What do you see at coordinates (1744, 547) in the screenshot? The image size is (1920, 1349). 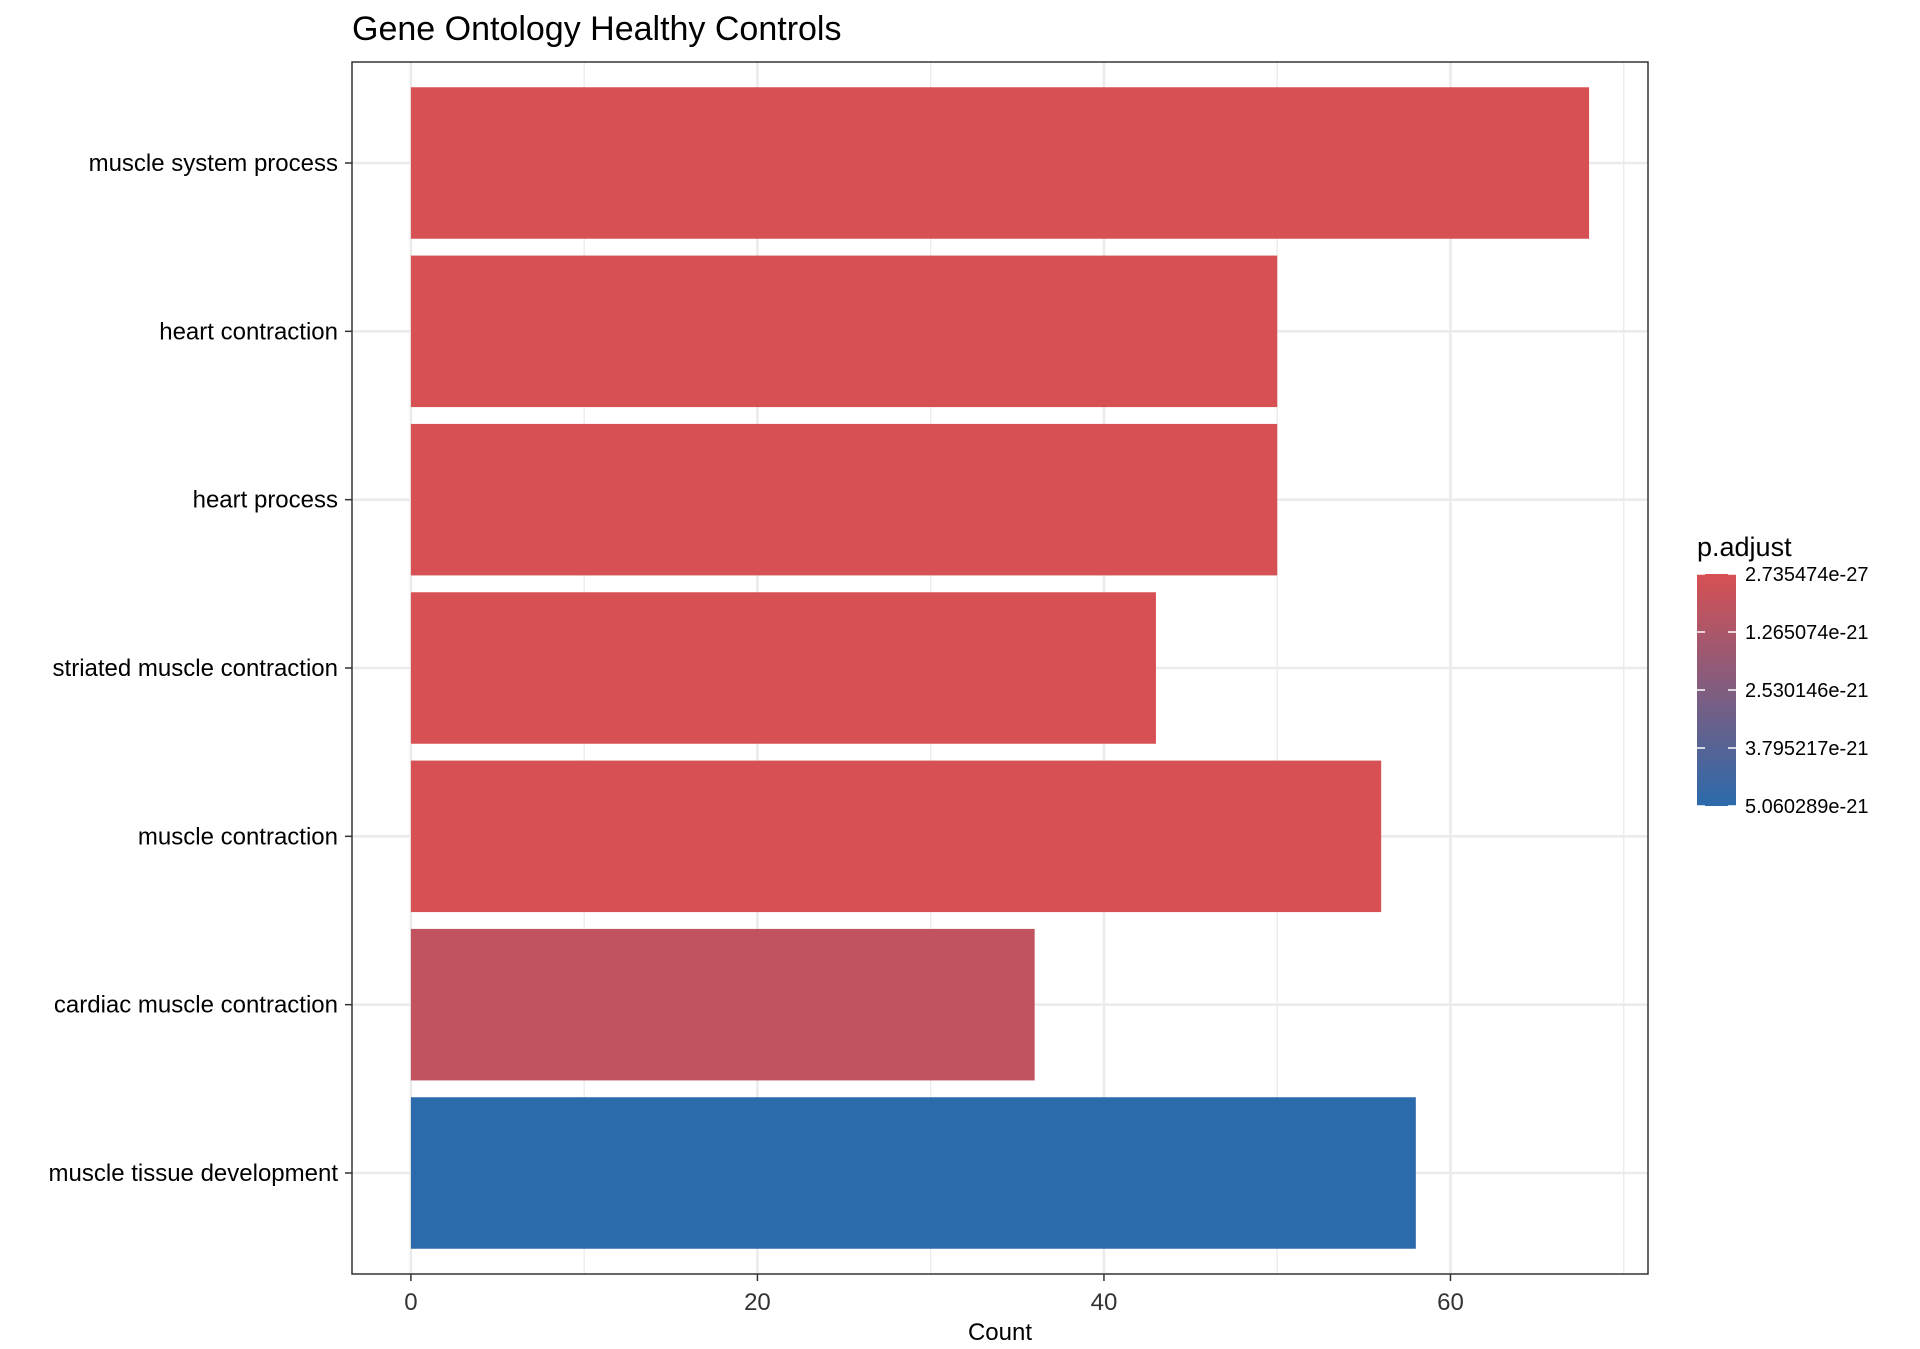 I see `legend-title: p.adjust` at bounding box center [1744, 547].